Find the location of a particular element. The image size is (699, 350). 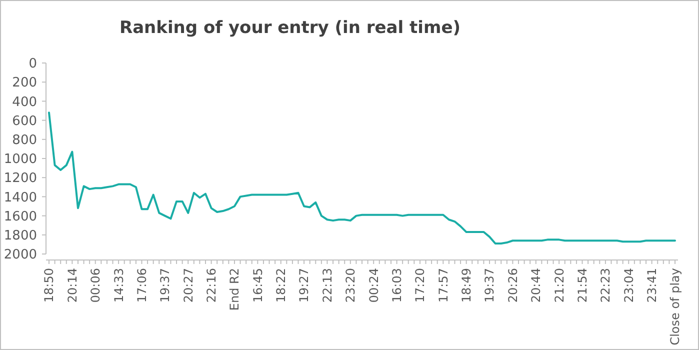

y-tick-label: 200 is located at coordinates (24, 83).